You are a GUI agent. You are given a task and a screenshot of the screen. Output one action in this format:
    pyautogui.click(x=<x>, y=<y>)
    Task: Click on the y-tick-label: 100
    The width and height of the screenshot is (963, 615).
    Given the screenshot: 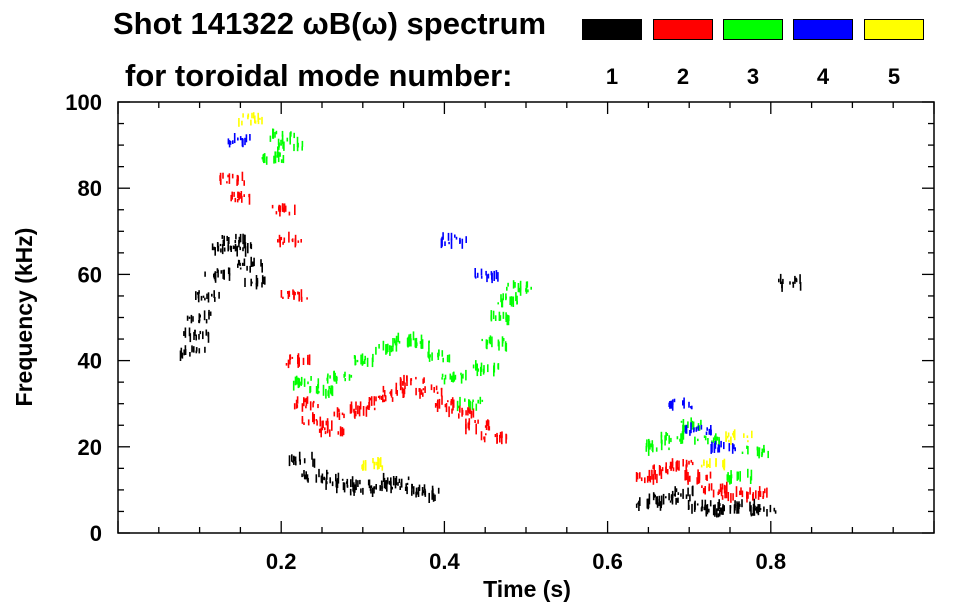 What is the action you would take?
    pyautogui.click(x=83, y=102)
    